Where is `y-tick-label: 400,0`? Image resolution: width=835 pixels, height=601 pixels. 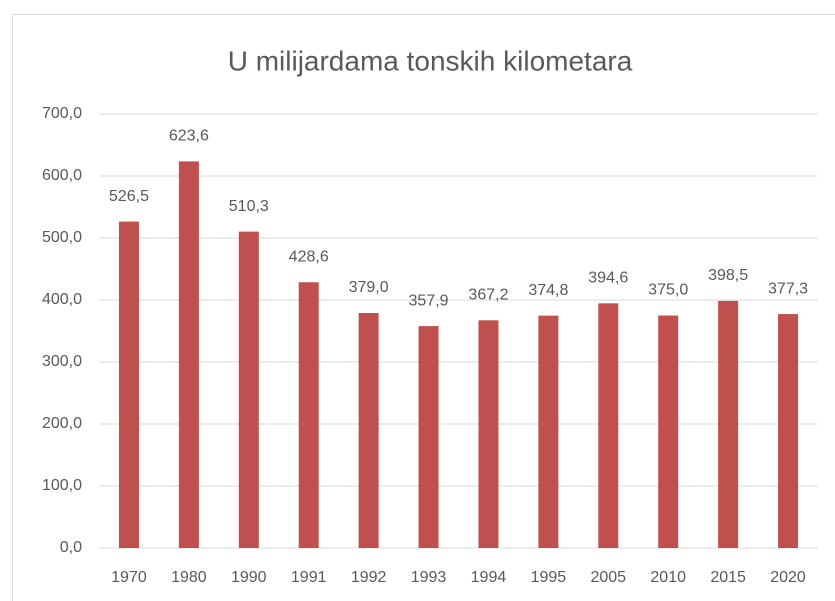
y-tick-label: 400,0 is located at coordinates (62, 299).